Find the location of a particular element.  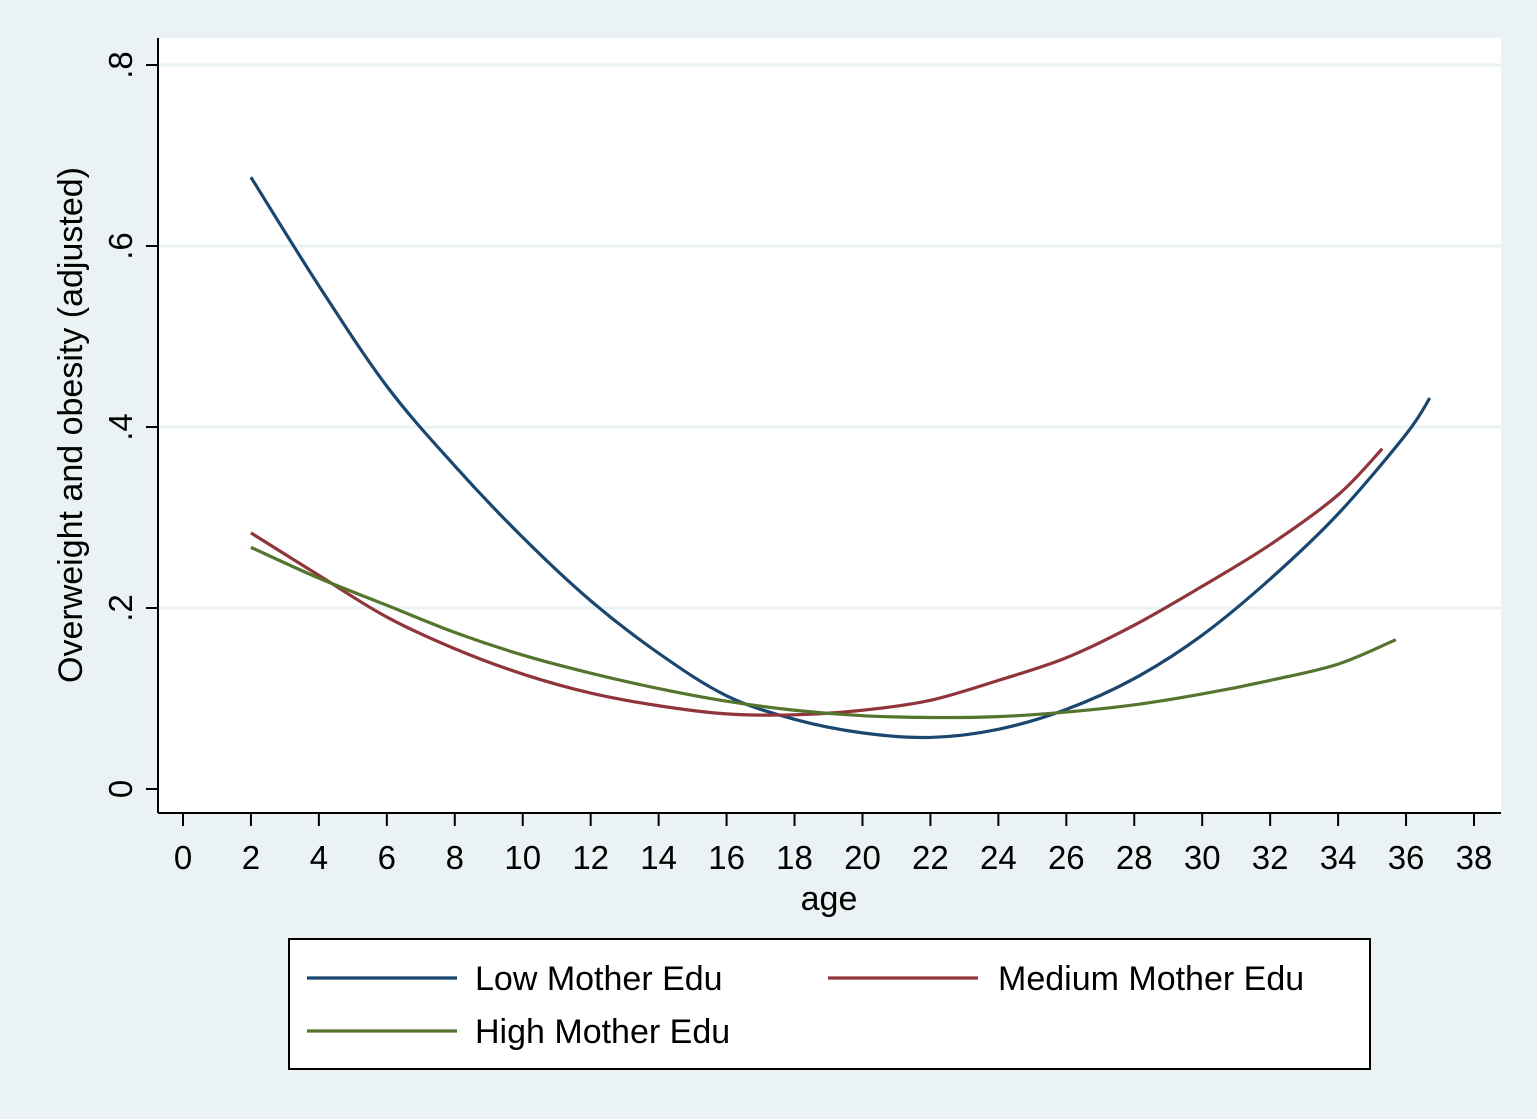

y-tick-label: .4 is located at coordinates (120, 427).